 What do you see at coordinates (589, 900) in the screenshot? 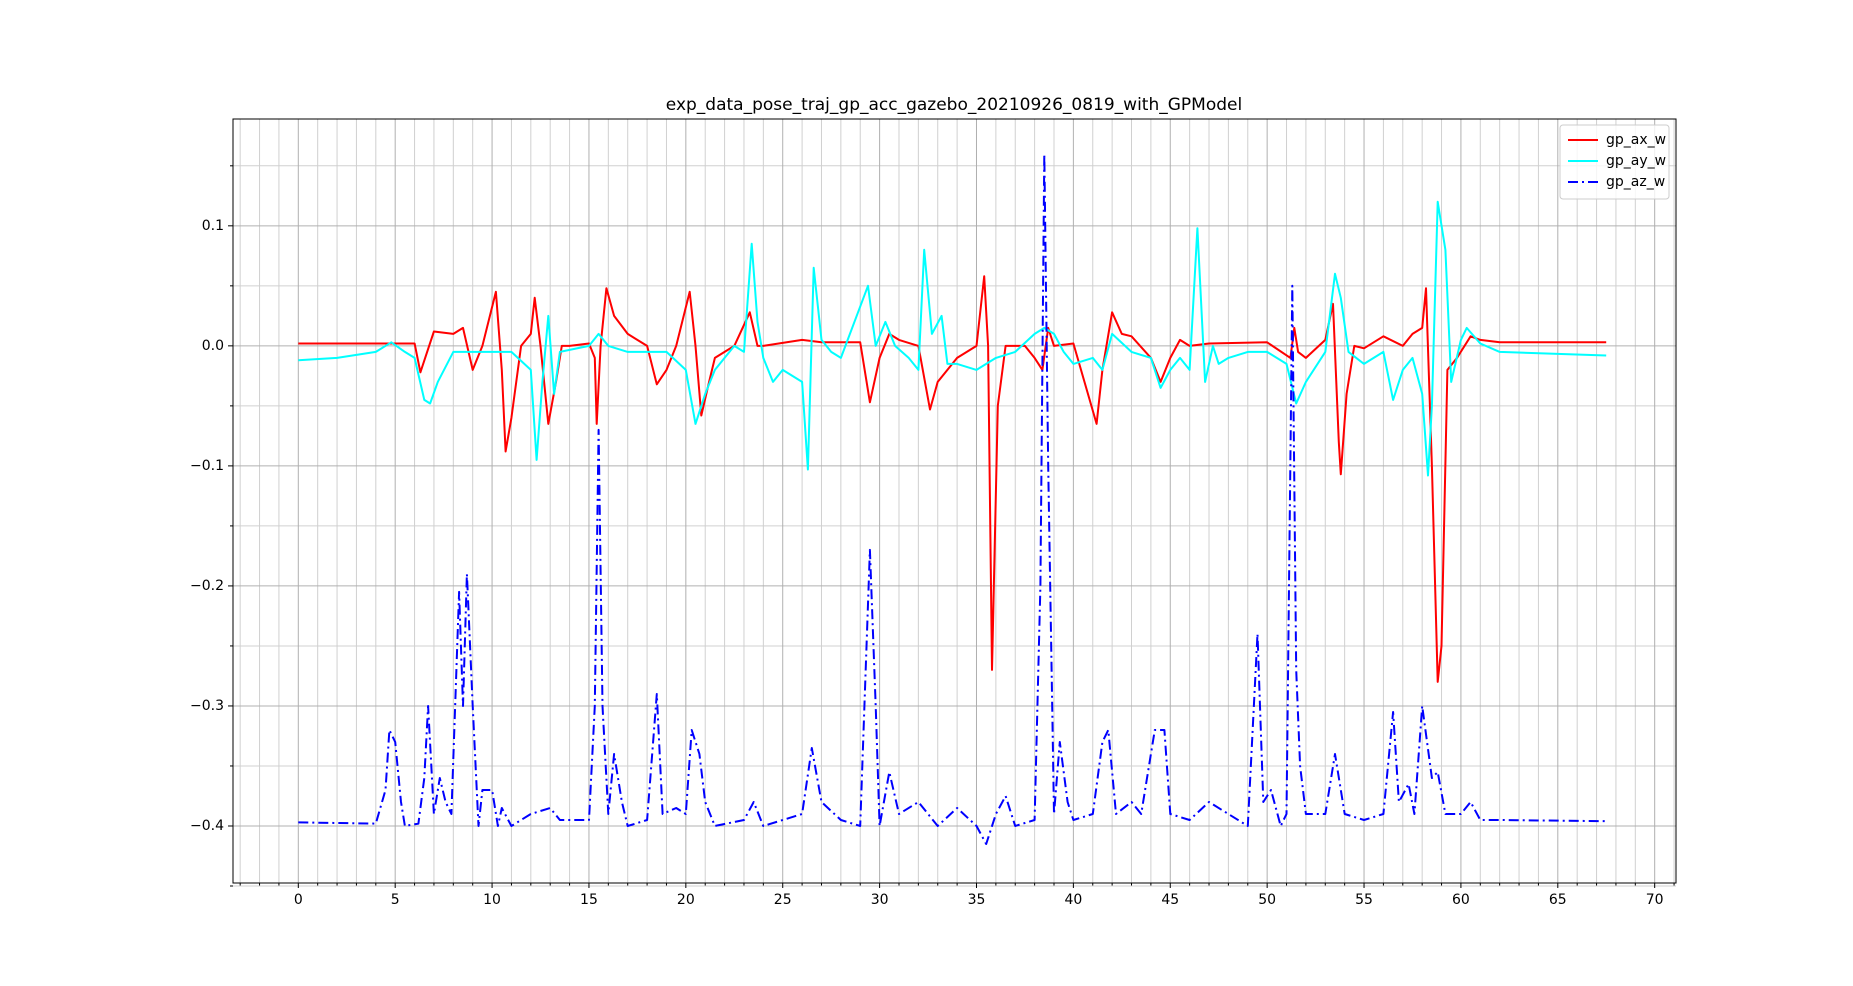
I see `x-tick-label: 15` at bounding box center [589, 900].